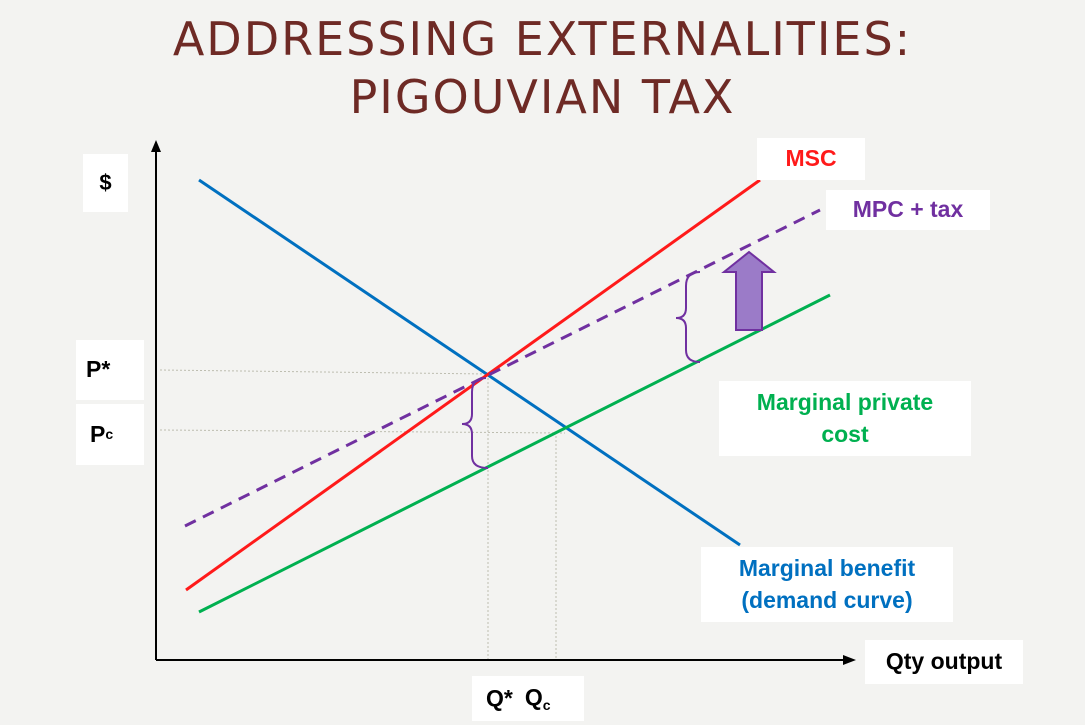  Describe the element at coordinates (362, 431) in the screenshot. I see `pc-guide-line` at that location.